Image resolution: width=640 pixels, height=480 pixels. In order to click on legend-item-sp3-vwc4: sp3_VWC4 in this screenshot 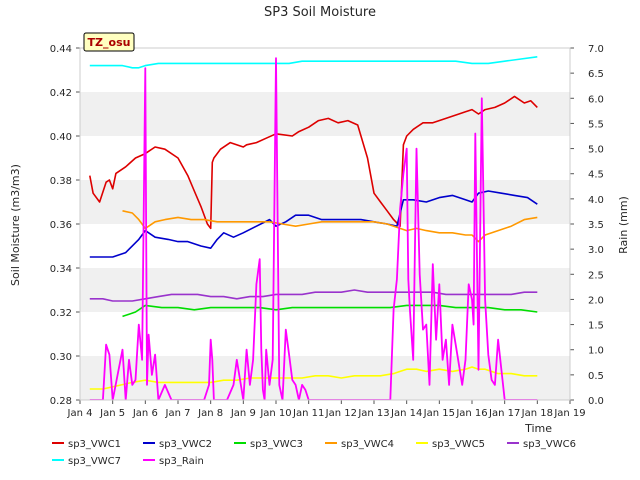, I will do `click(359, 444)`.